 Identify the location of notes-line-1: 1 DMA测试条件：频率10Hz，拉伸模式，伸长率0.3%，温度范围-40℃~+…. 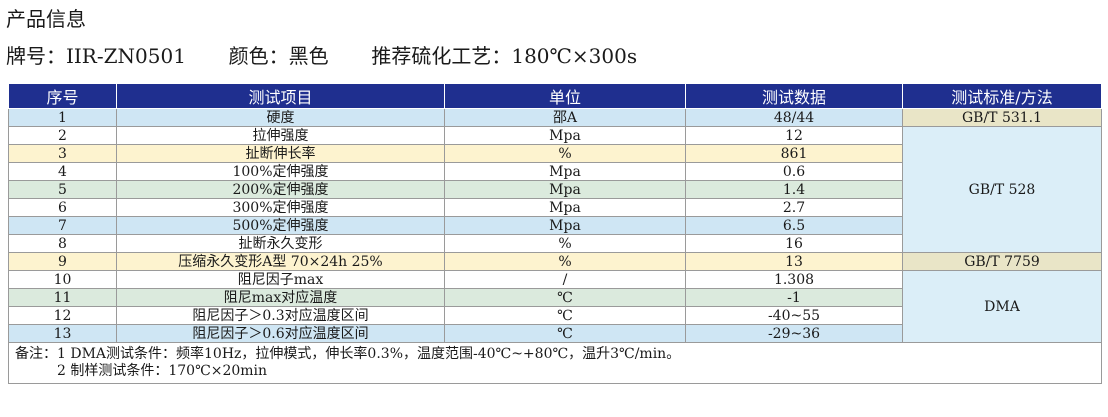
(369, 354).